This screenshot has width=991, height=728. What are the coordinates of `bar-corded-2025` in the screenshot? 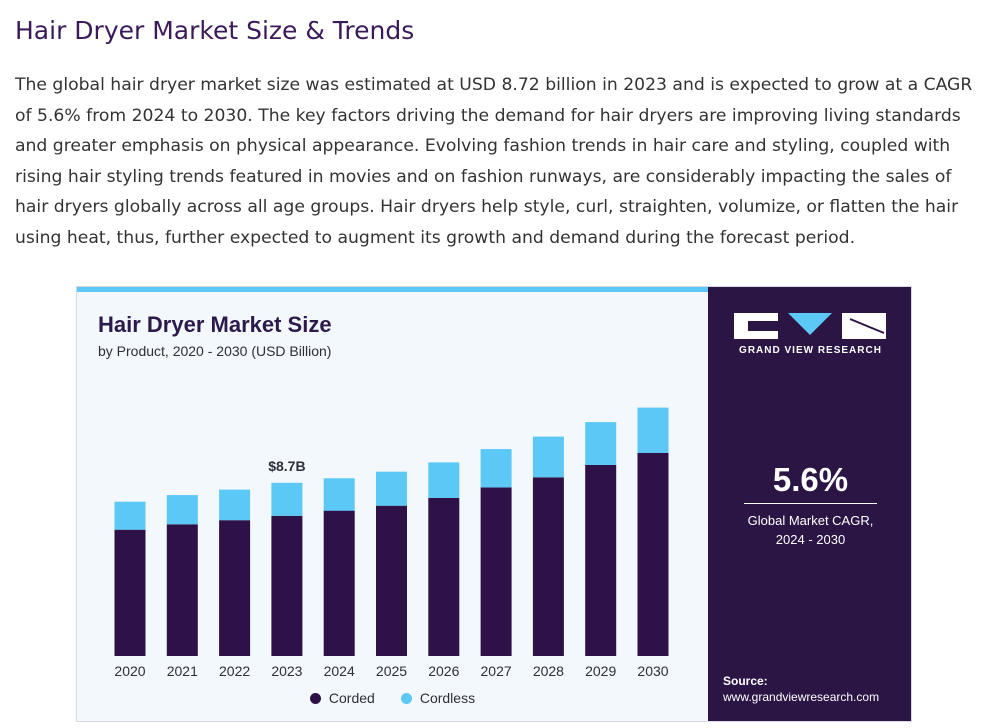 It's located at (391, 580).